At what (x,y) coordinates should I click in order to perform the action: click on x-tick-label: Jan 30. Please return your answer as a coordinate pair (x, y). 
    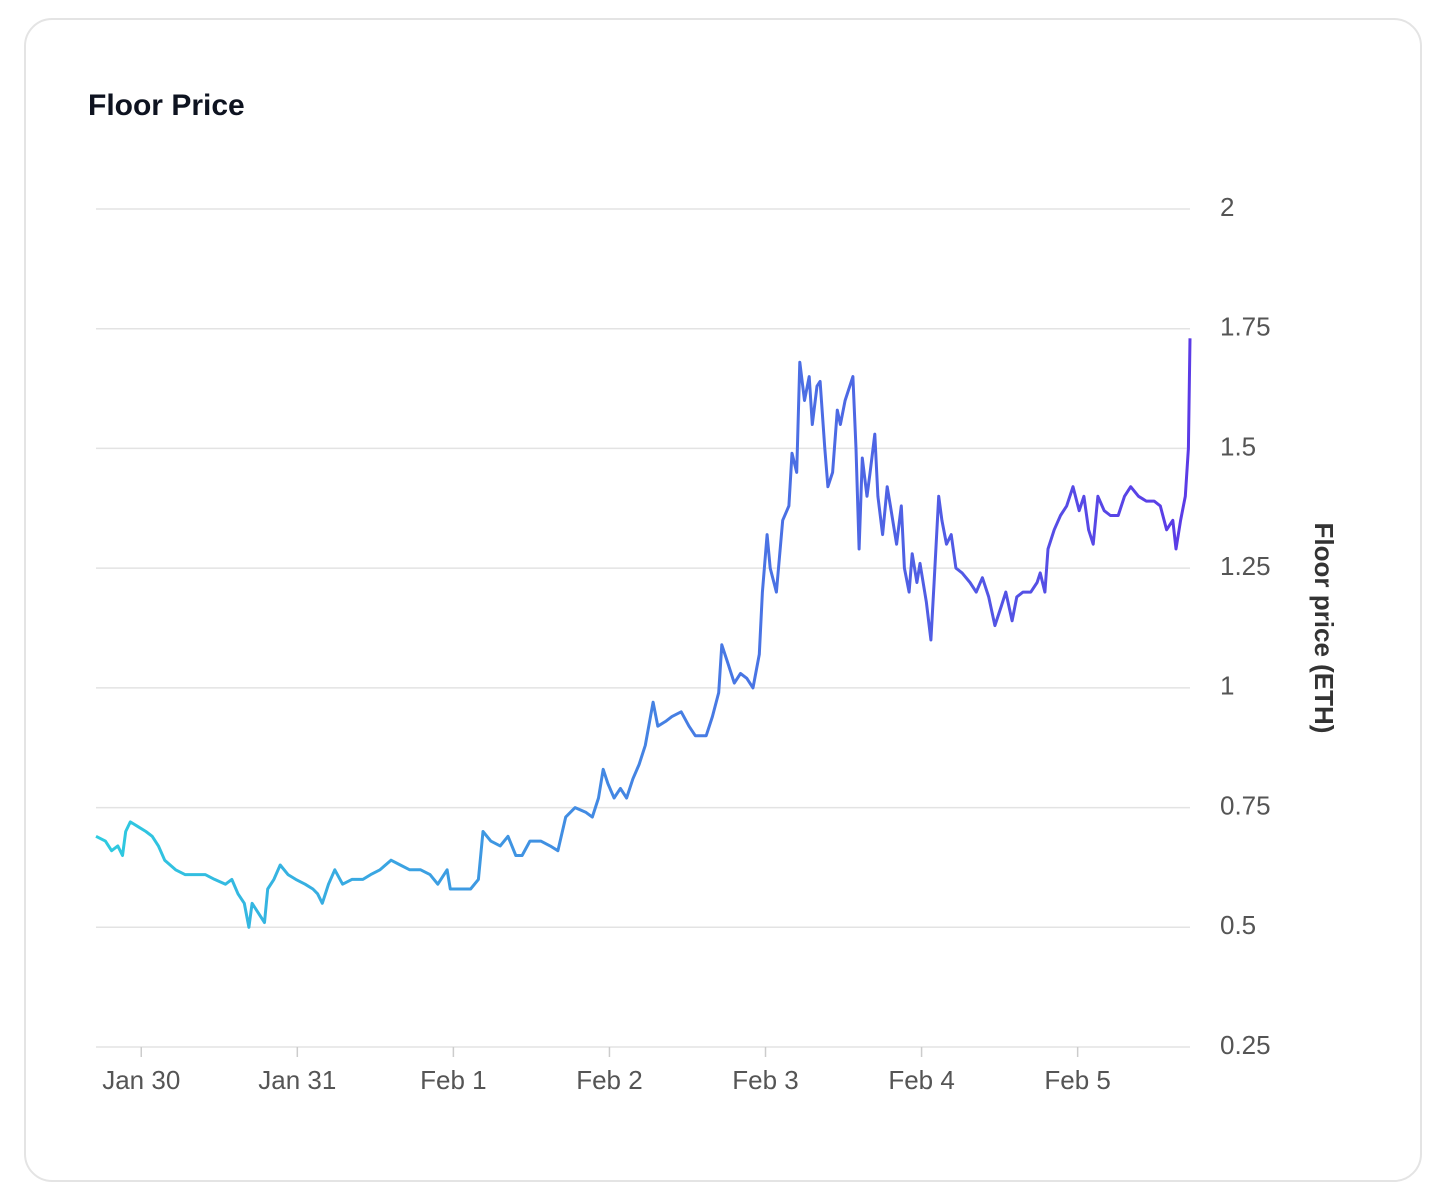
    Looking at the image, I should click on (141, 1080).